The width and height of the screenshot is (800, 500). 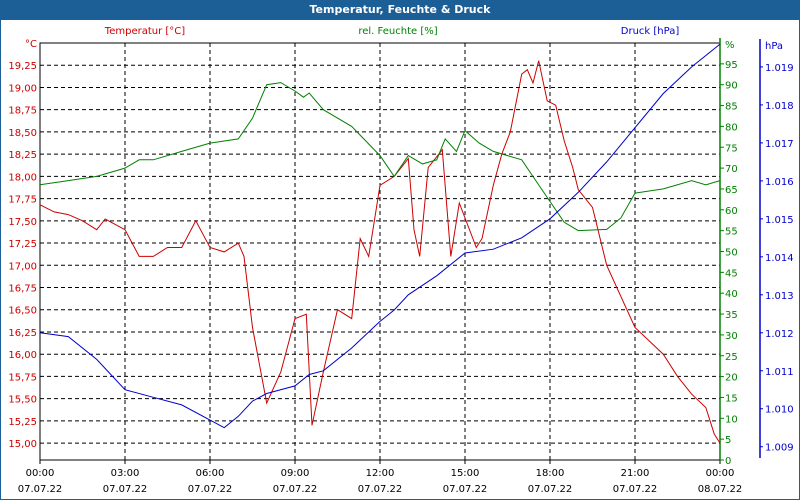 What do you see at coordinates (22, 400) in the screenshot?
I see `temp-tick-label: 15,50` at bounding box center [22, 400].